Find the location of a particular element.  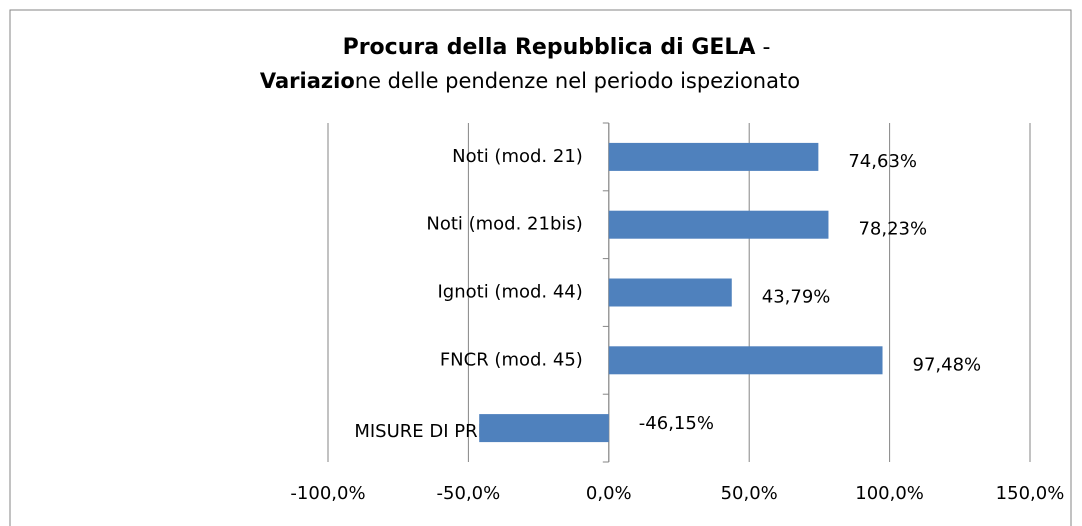

x-tick-label: 100,0% is located at coordinates (889, 493).